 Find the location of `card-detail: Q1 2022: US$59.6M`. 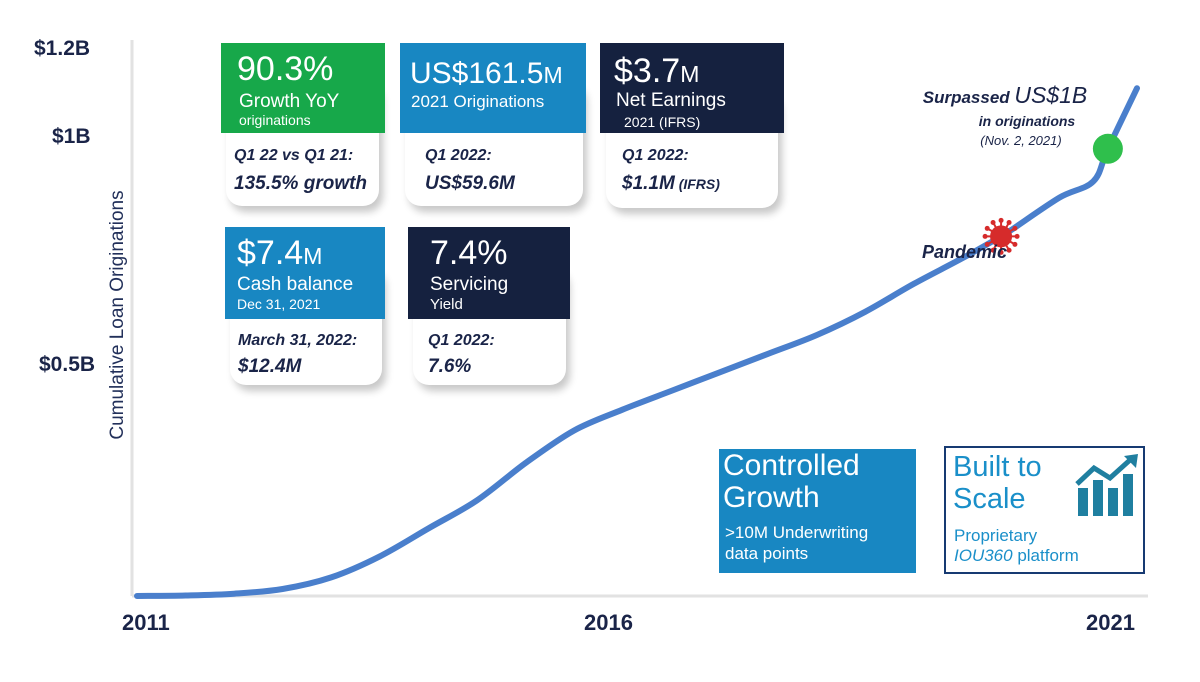

card-detail: Q1 2022: US$59.6M is located at coordinates (494, 170).